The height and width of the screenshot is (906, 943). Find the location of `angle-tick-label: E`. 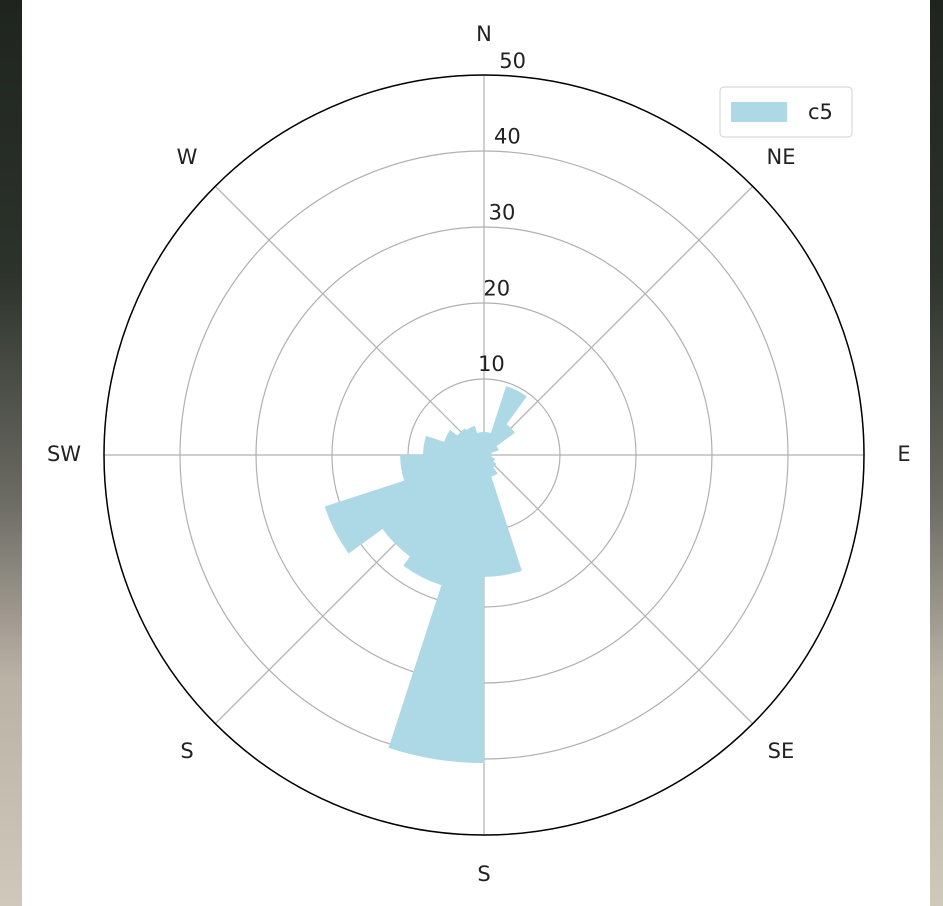

angle-tick-label: E is located at coordinates (903, 454).